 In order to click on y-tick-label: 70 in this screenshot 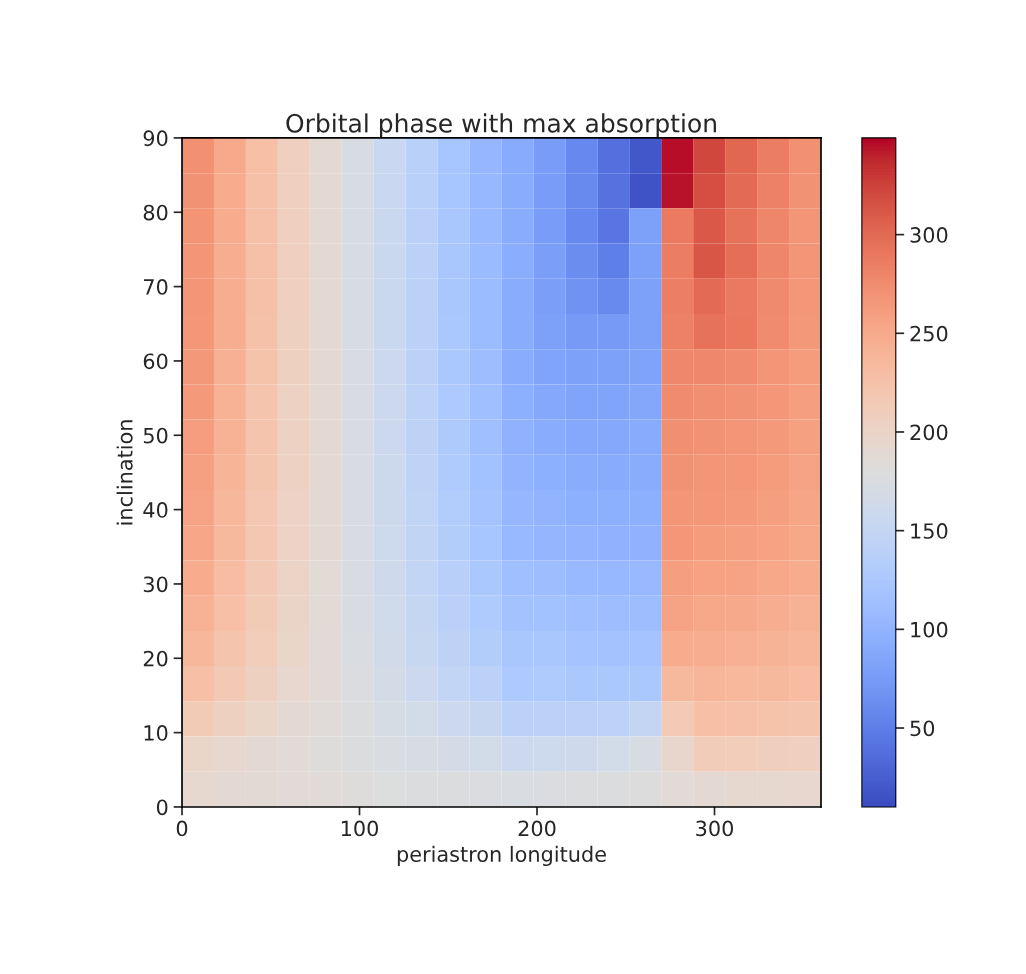, I will do `click(156, 287)`.